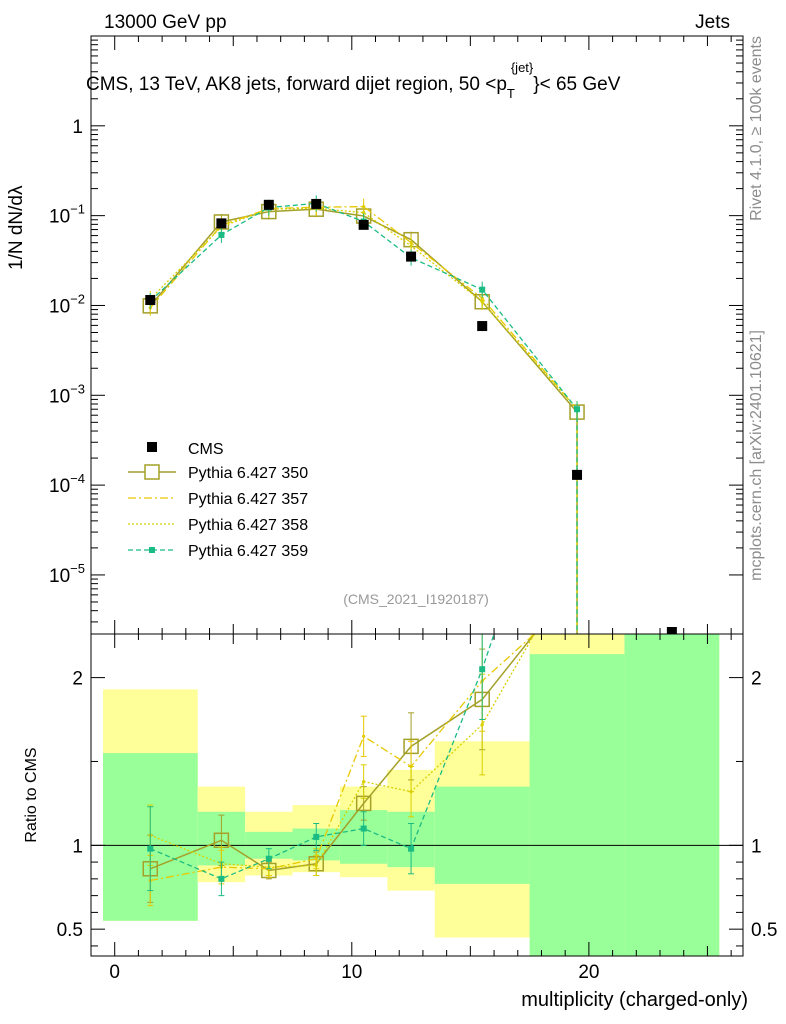 This screenshot has width=786, height=1024. Describe the element at coordinates (77, 127) in the screenshot. I see `main-ytick-label: 1` at that location.